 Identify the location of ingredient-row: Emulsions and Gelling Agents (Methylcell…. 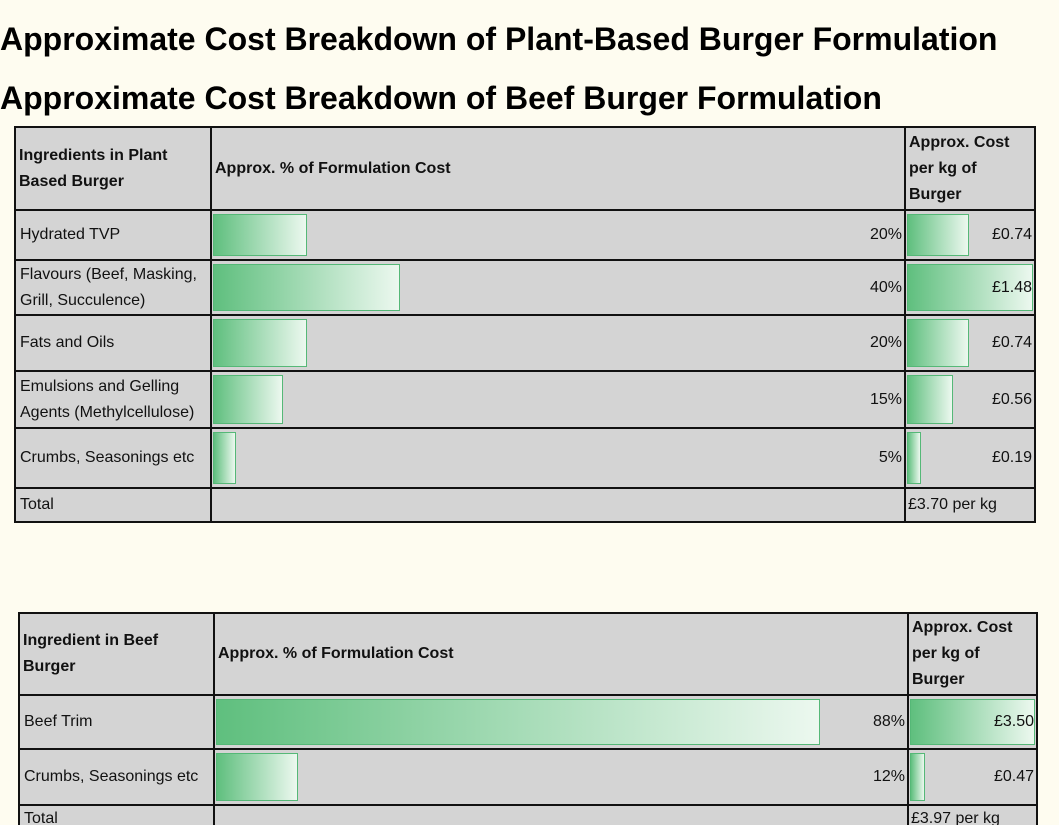
(525, 400).